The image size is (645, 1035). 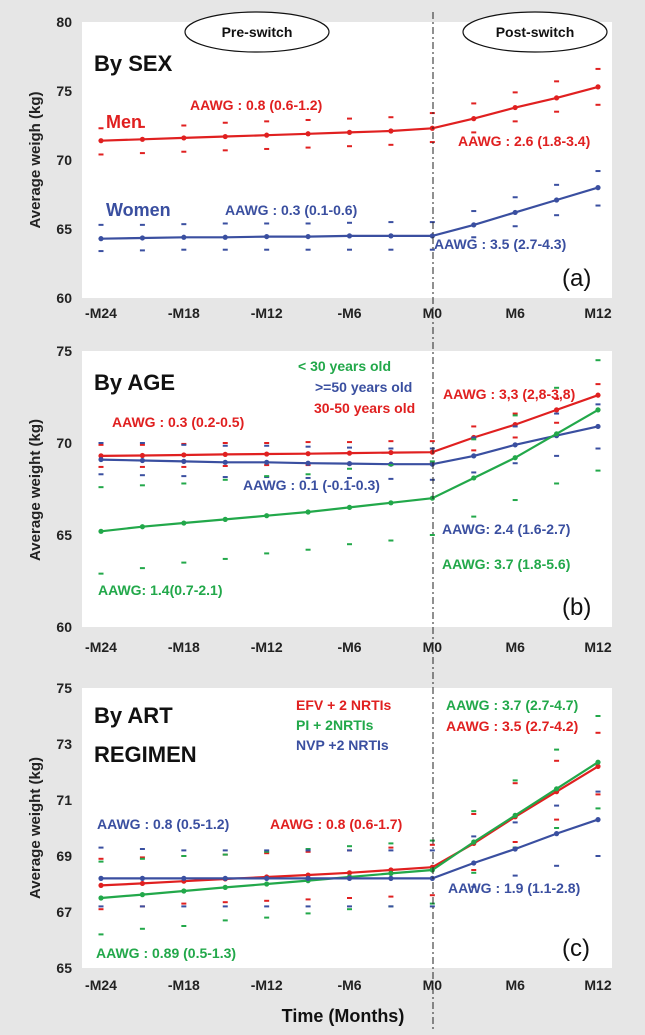 What do you see at coordinates (64, 489) in the screenshot?
I see `panel-b-yticks: 60 65 70 75` at bounding box center [64, 489].